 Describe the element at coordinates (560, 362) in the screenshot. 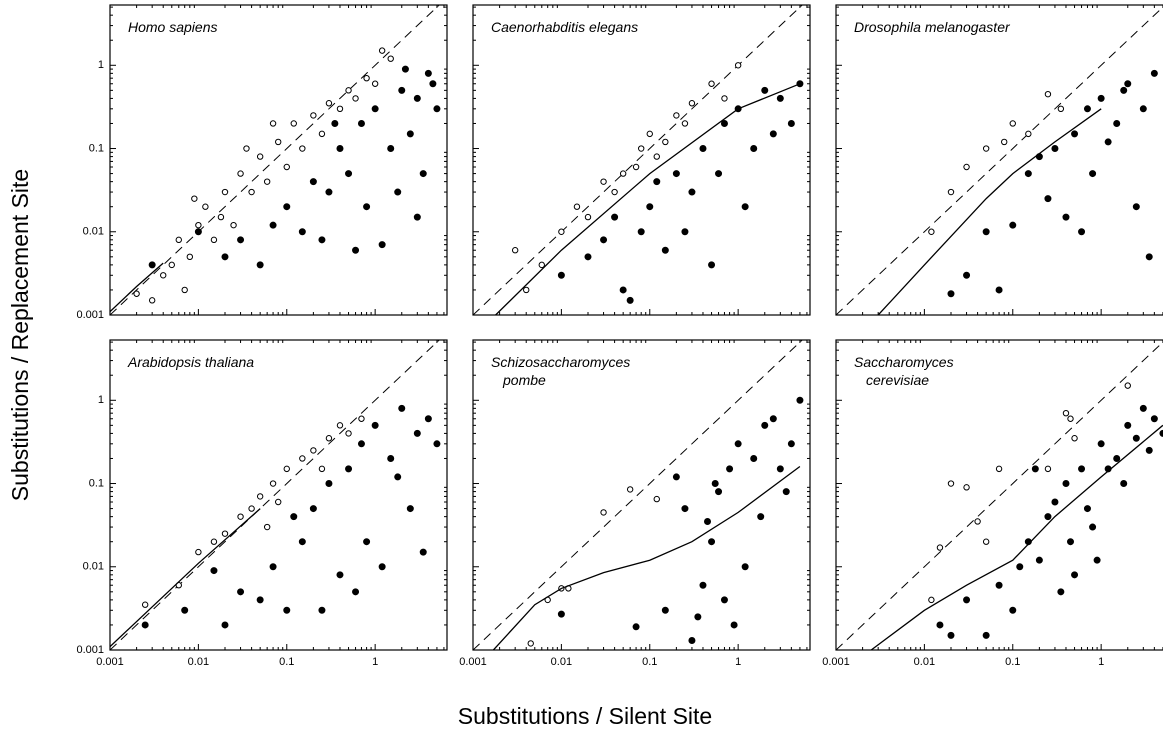

I see `panel-title: Schizosaccharomyces` at that location.